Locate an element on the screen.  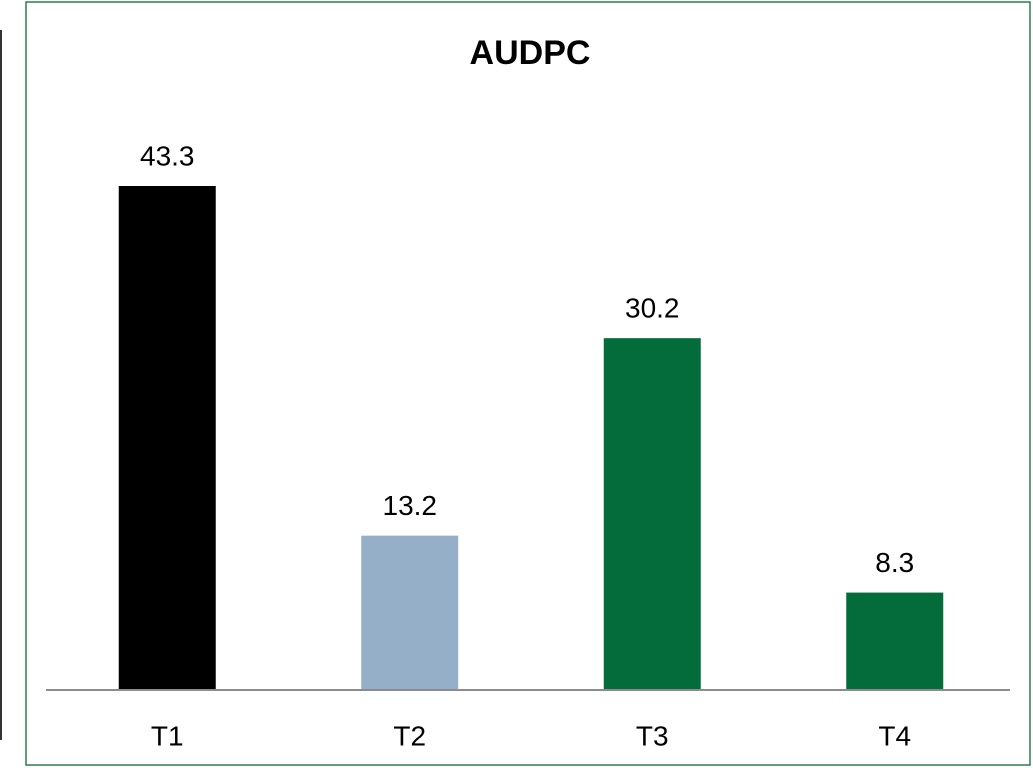
value-label: 13.2 is located at coordinates (410, 505).